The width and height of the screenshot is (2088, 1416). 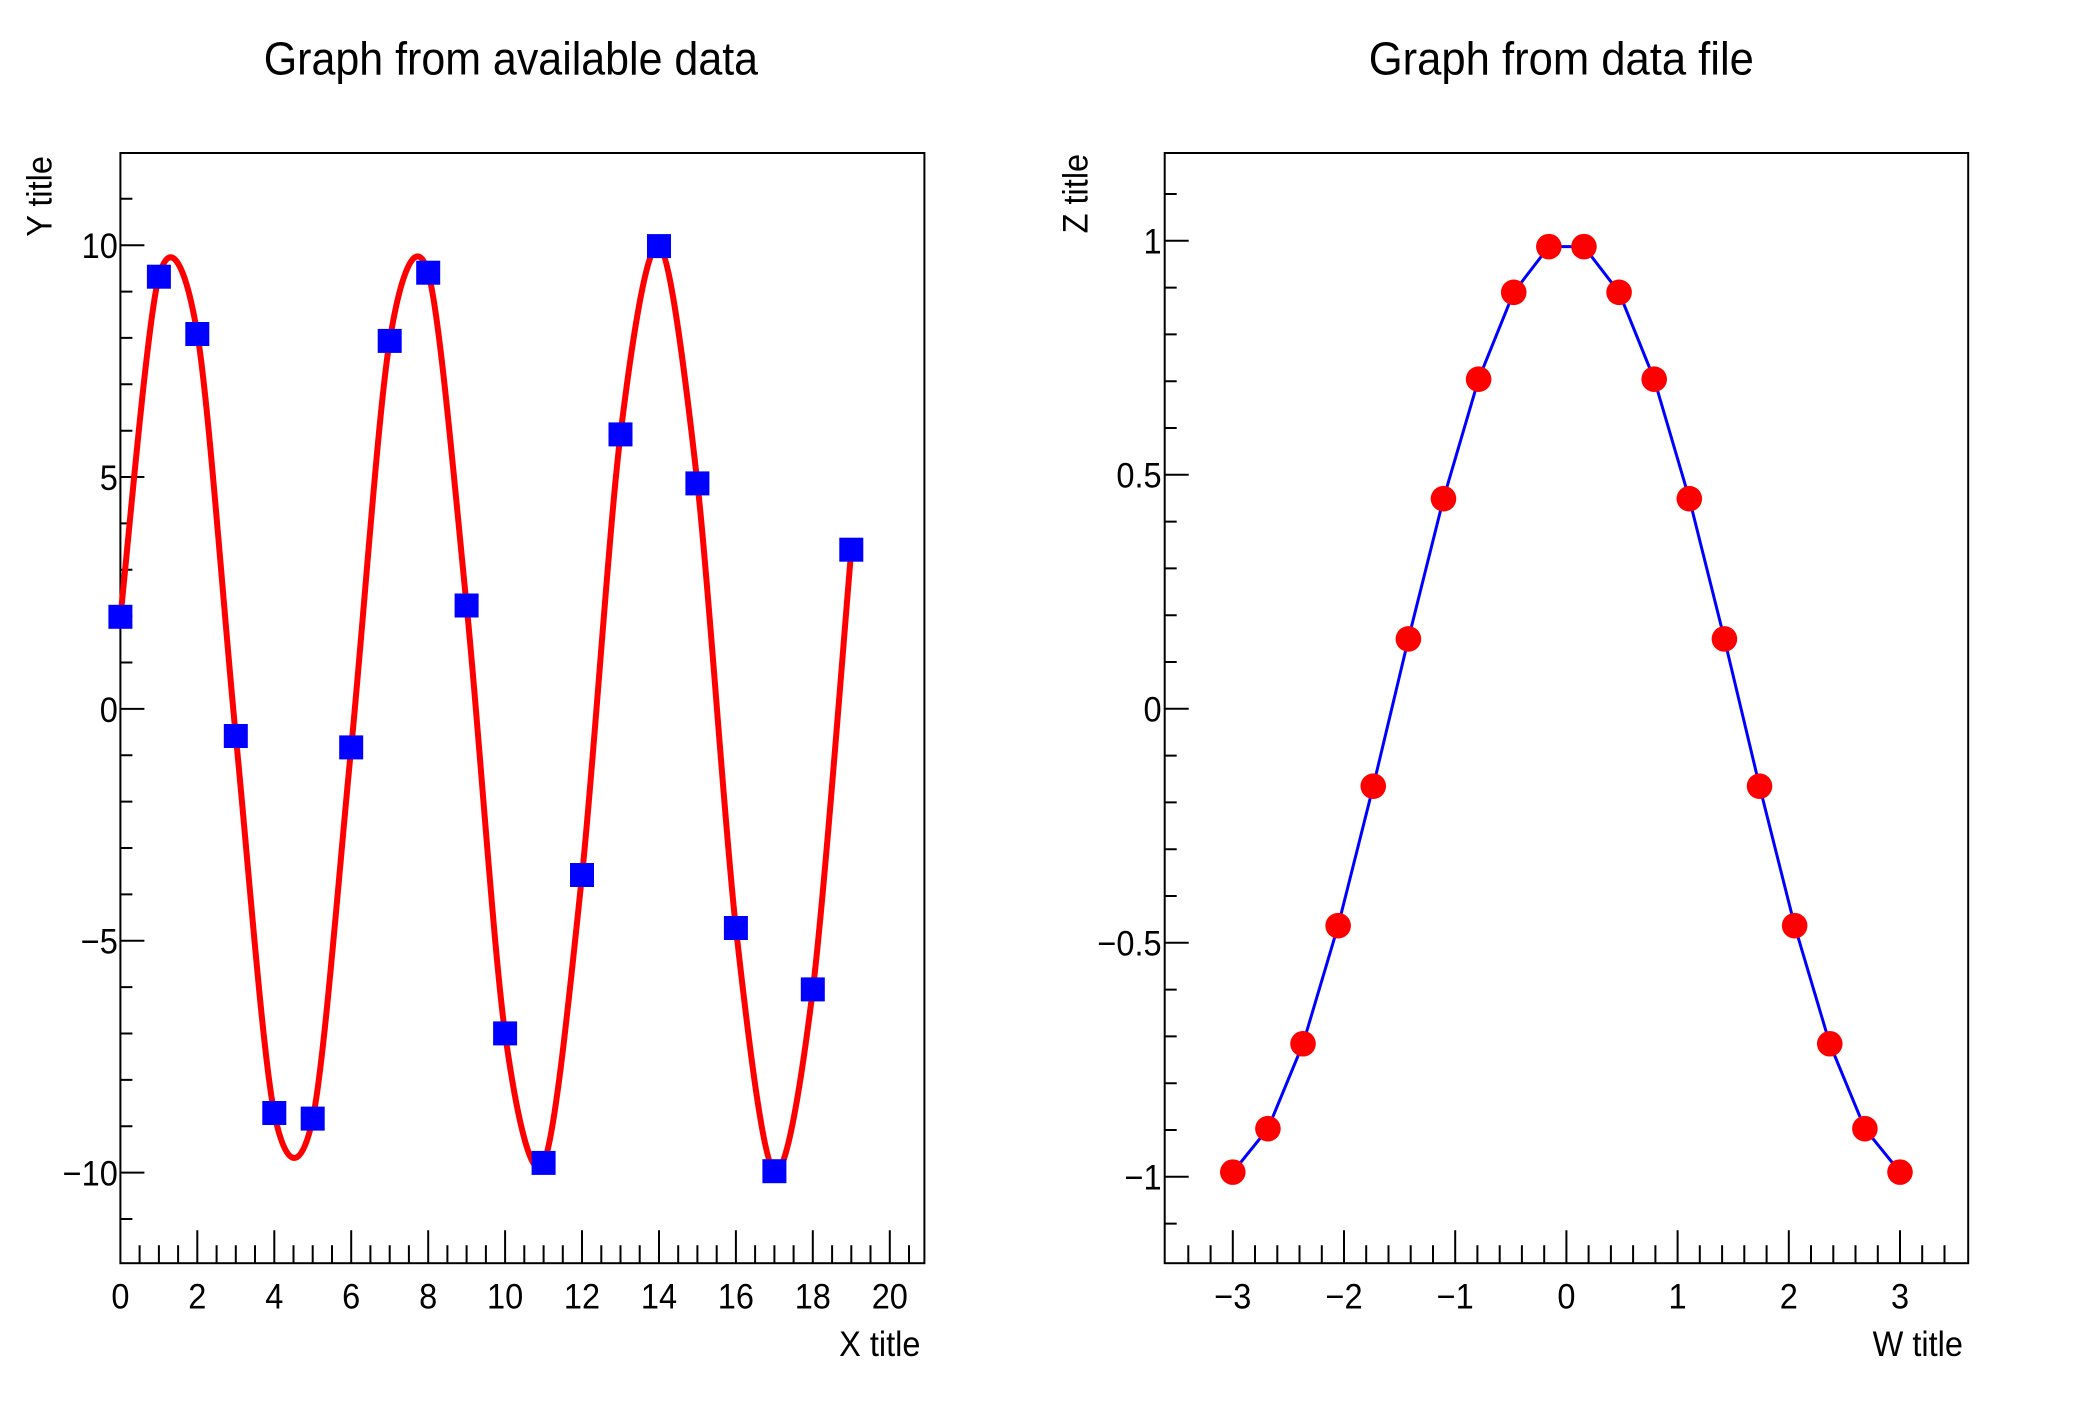 What do you see at coordinates (274, 1297) in the screenshot?
I see `svg-text: 4` at bounding box center [274, 1297].